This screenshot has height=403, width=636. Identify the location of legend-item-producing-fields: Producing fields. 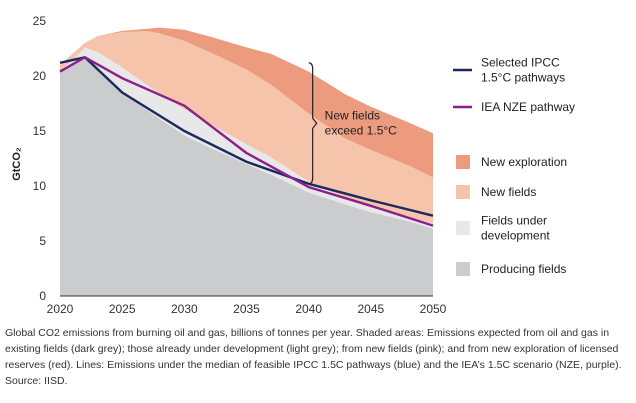
(511, 269).